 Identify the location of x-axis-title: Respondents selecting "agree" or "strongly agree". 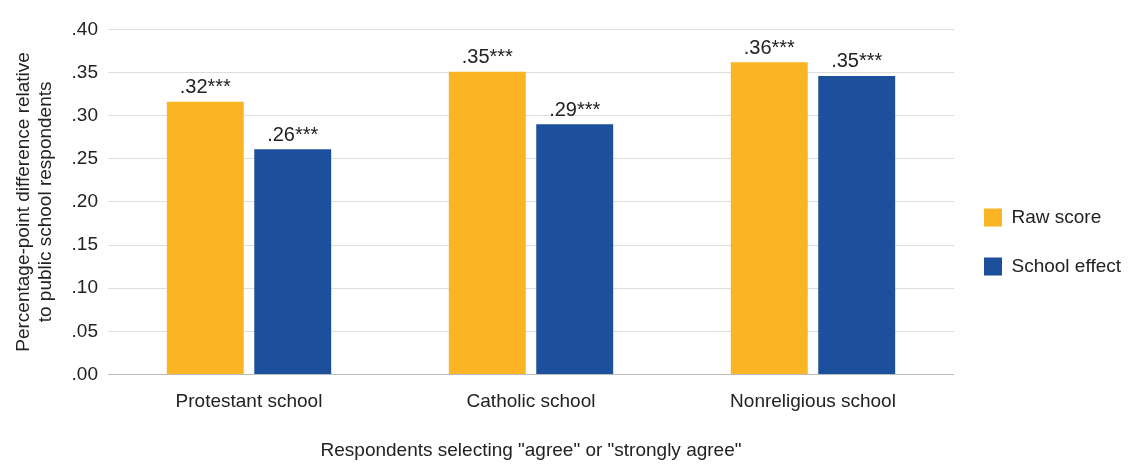
(531, 449).